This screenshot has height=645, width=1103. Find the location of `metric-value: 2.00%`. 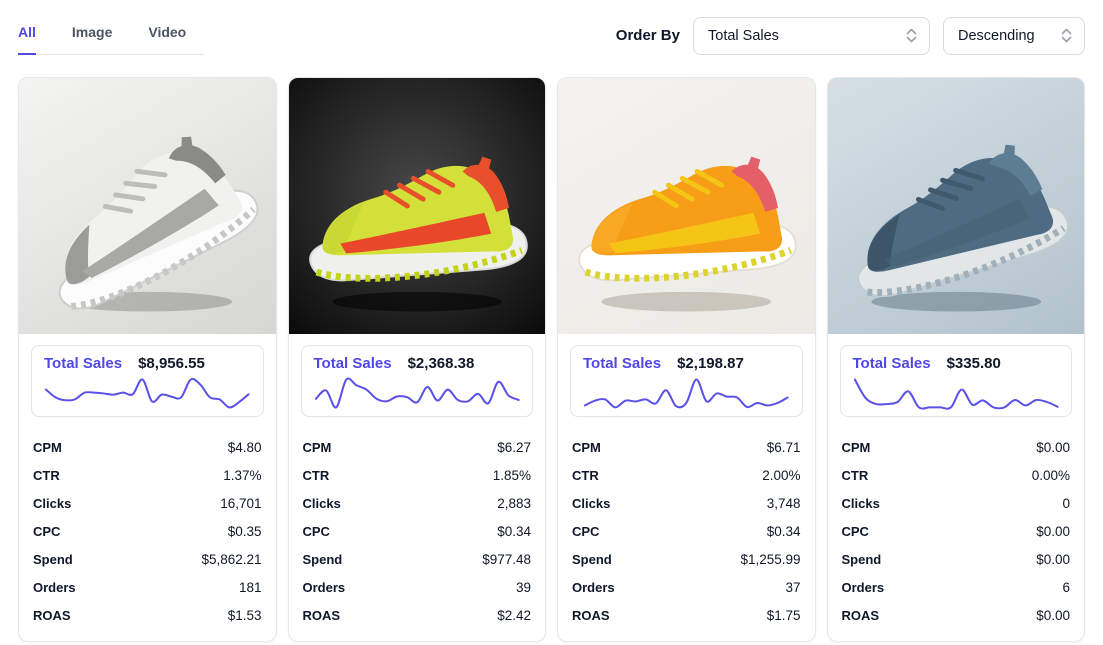

metric-value: 2.00% is located at coordinates (781, 475).